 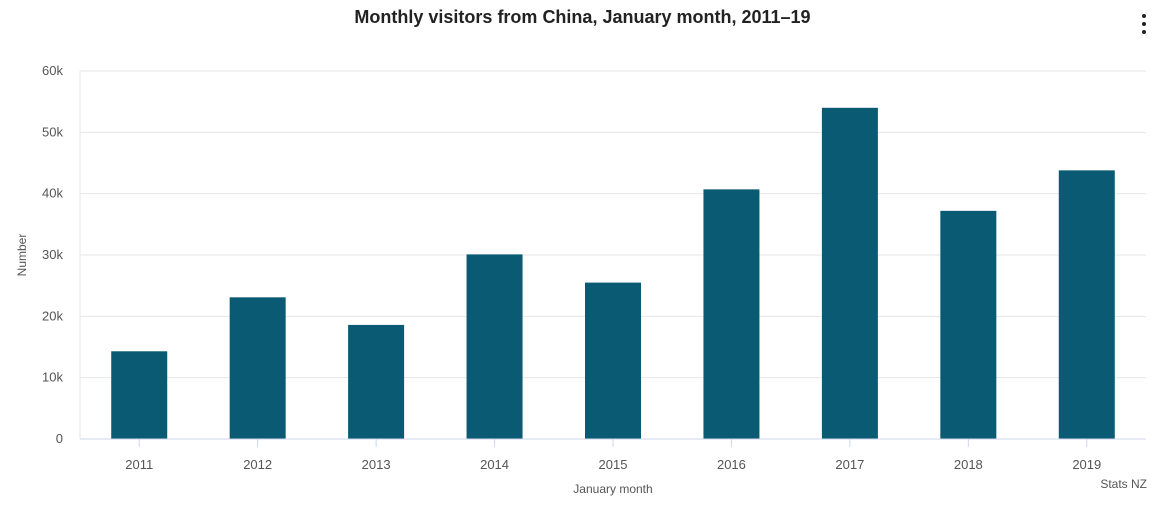 What do you see at coordinates (612, 489) in the screenshot?
I see `x-axis-title: January month` at bounding box center [612, 489].